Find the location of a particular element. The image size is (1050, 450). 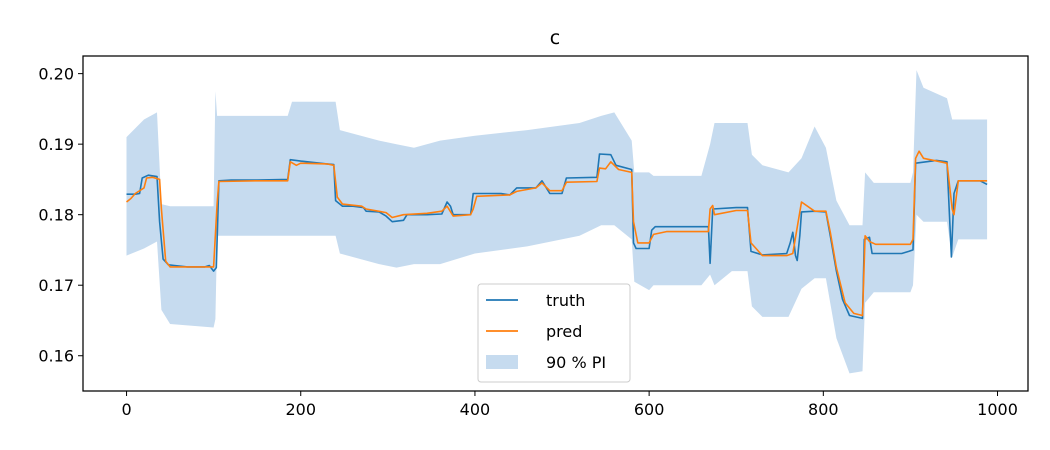

chart-title: c is located at coordinates (555, 38).